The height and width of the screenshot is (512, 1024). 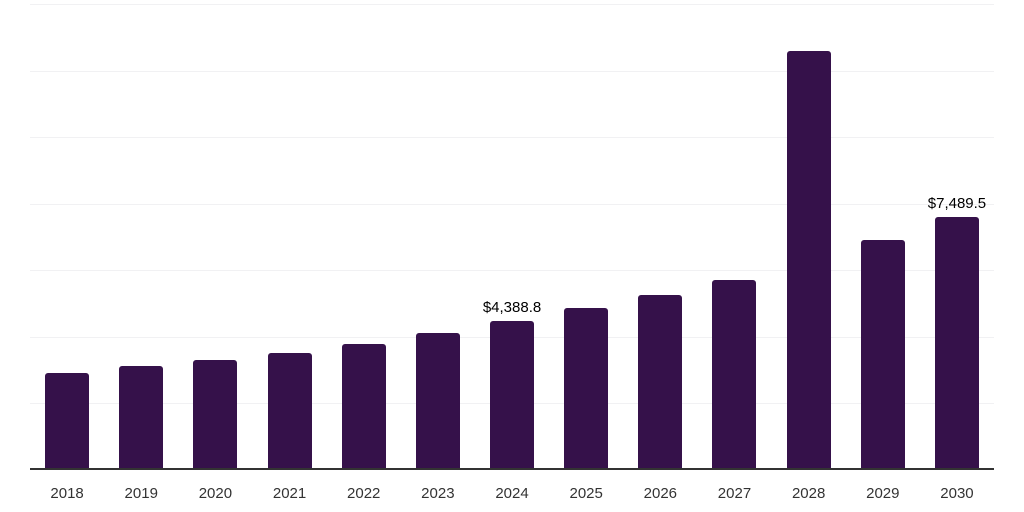 What do you see at coordinates (957, 493) in the screenshot?
I see `x-tick-2030: 2030` at bounding box center [957, 493].